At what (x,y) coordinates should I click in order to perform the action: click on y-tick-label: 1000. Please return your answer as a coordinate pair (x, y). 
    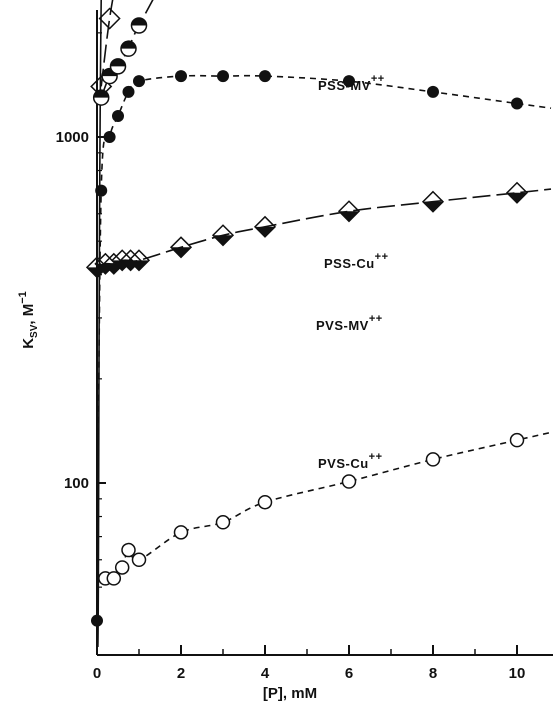
    Looking at the image, I should click on (72, 137).